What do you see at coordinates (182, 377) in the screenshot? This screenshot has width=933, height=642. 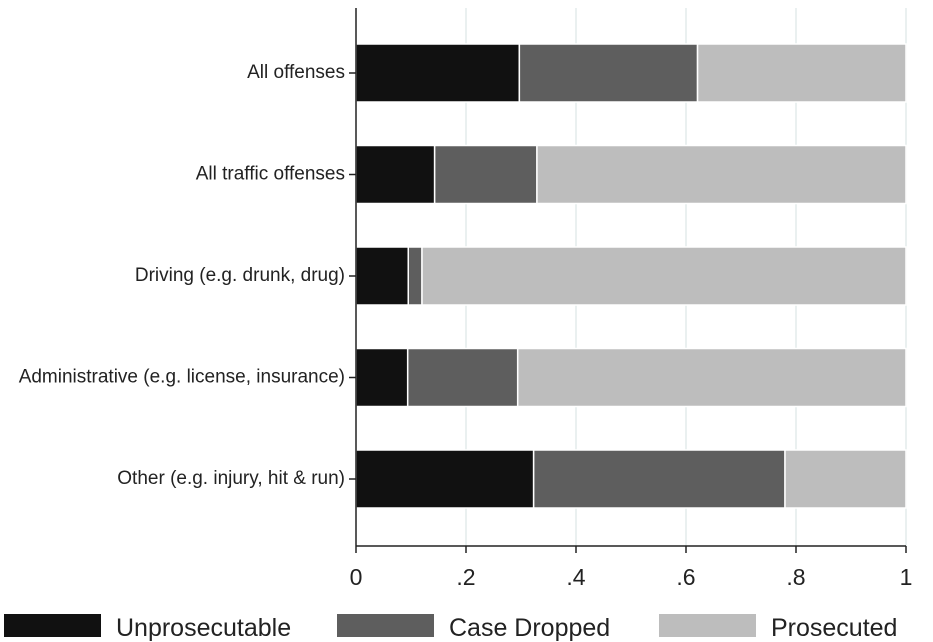 I see `category-label-3: Administrative (e.g. license, insurance)` at bounding box center [182, 377].